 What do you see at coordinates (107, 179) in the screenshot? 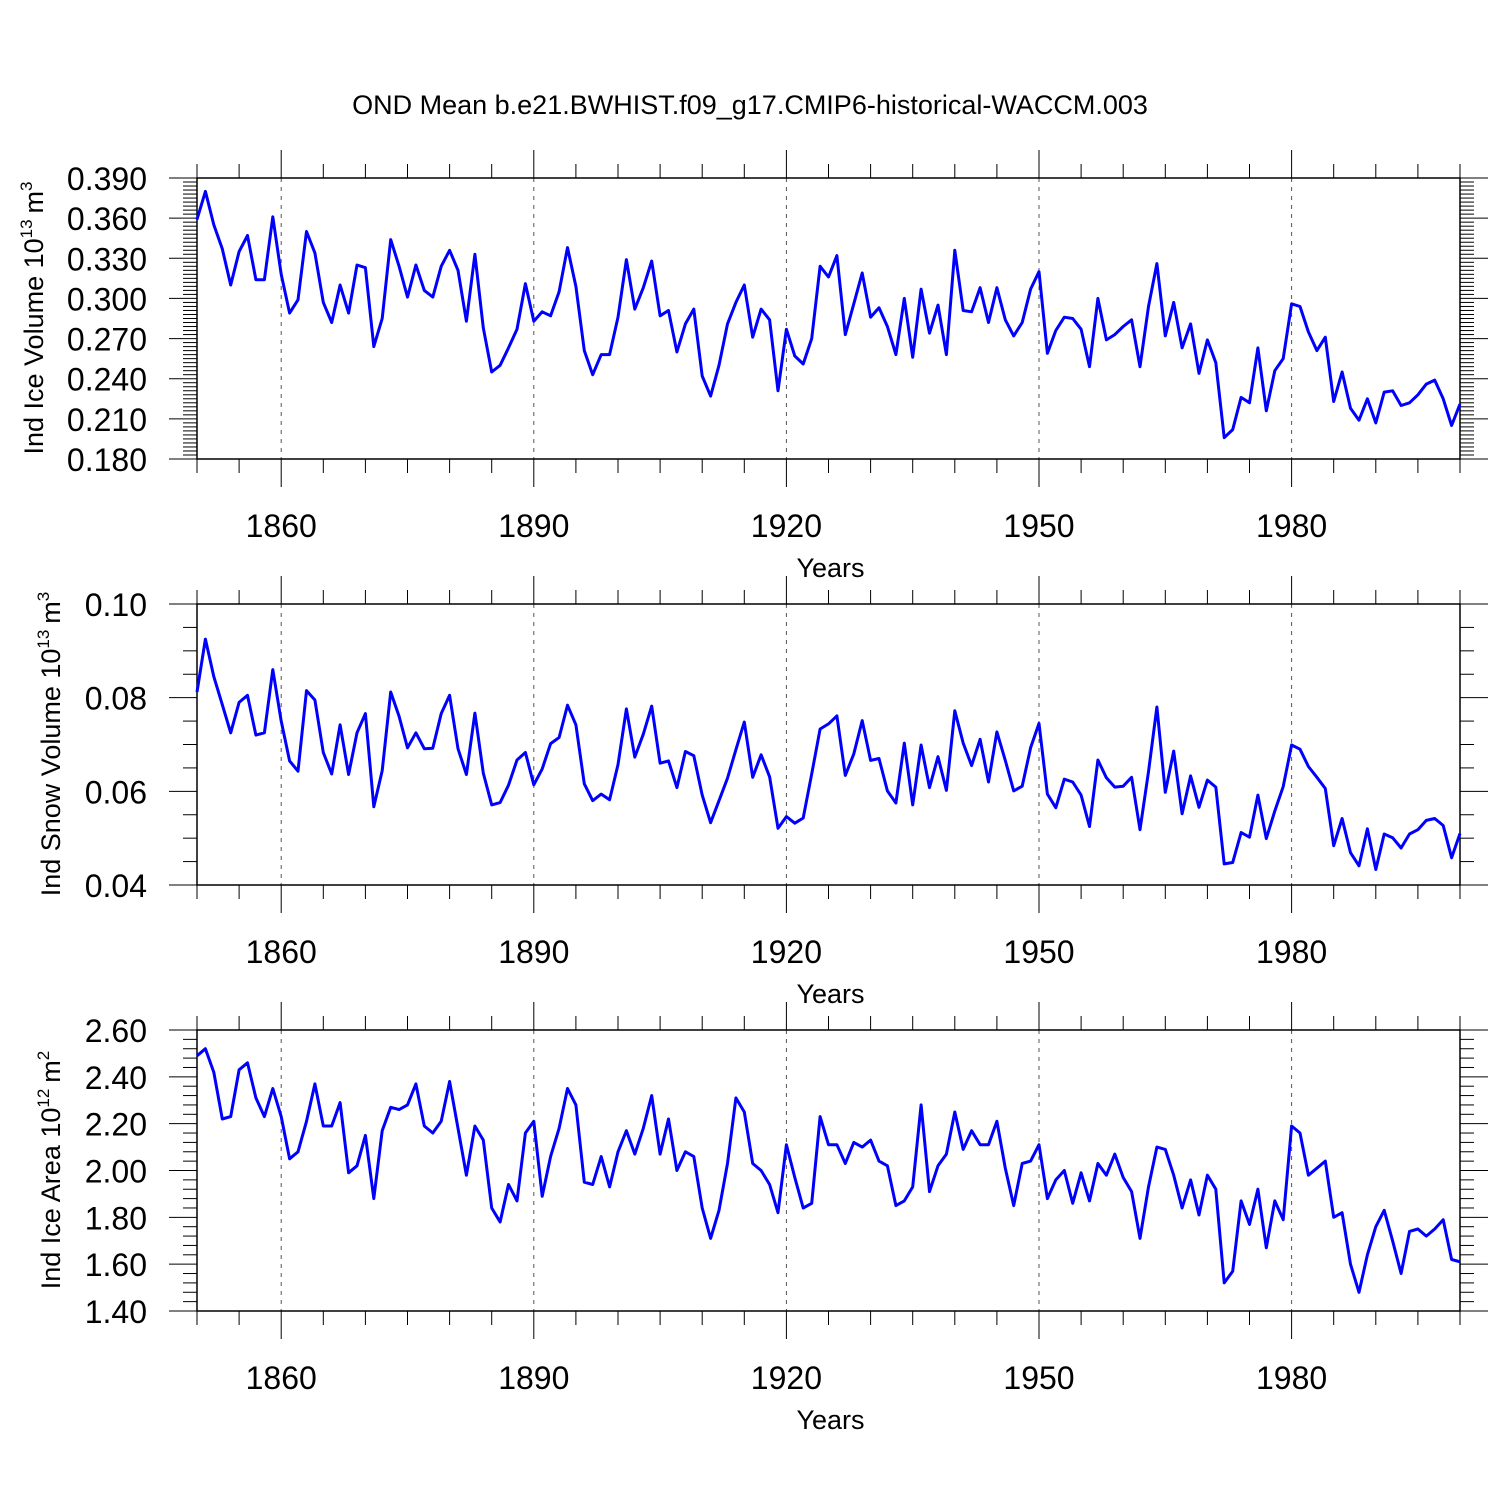
I see `y-tick-label-0.390: 0.390` at bounding box center [107, 179].